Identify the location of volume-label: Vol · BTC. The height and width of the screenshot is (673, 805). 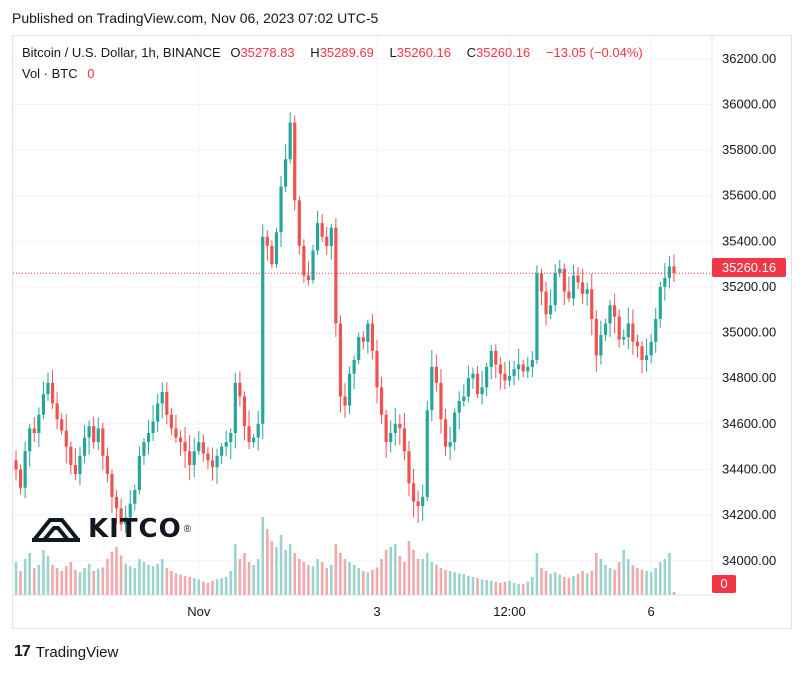
(50, 73).